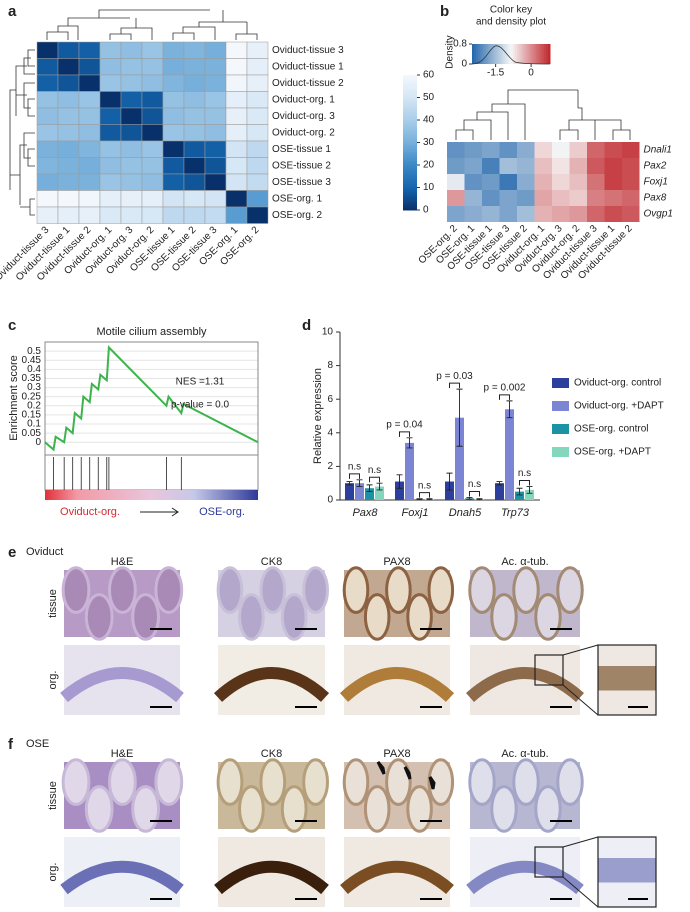 The width and height of the screenshot is (690, 912). I want to click on panel-letter: c, so click(12, 325).